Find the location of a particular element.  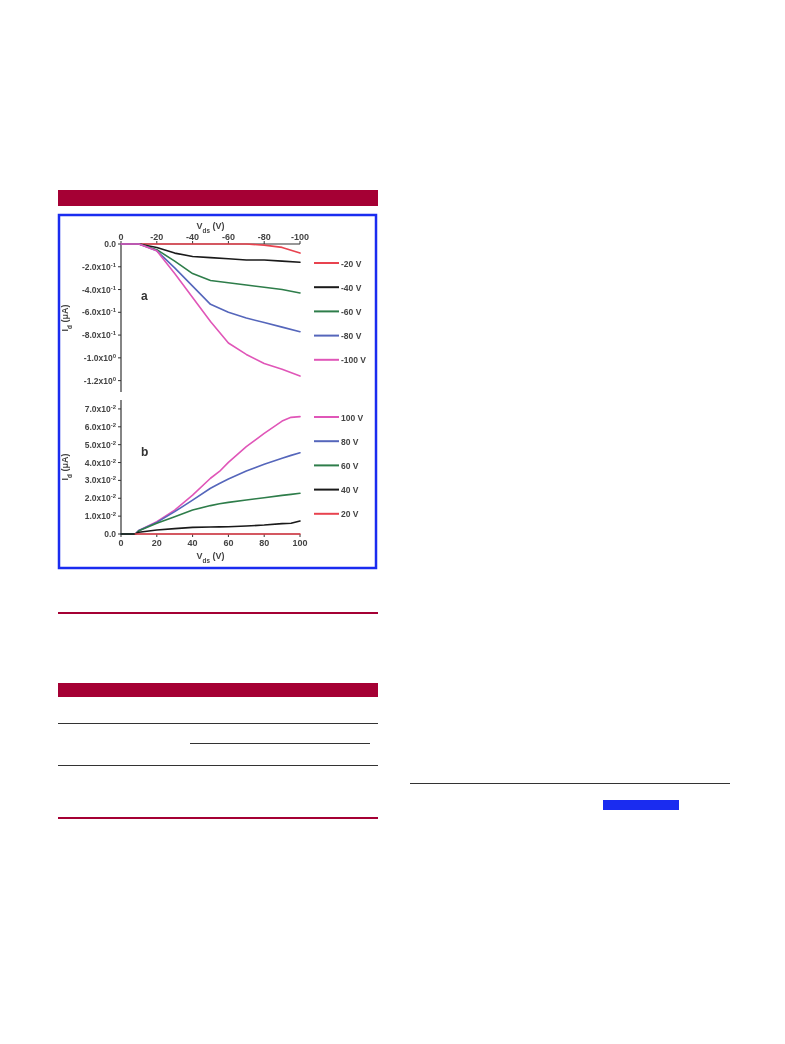

y-tick-label: 3.0x10$^{-2}$ is located at coordinates (100, 480).